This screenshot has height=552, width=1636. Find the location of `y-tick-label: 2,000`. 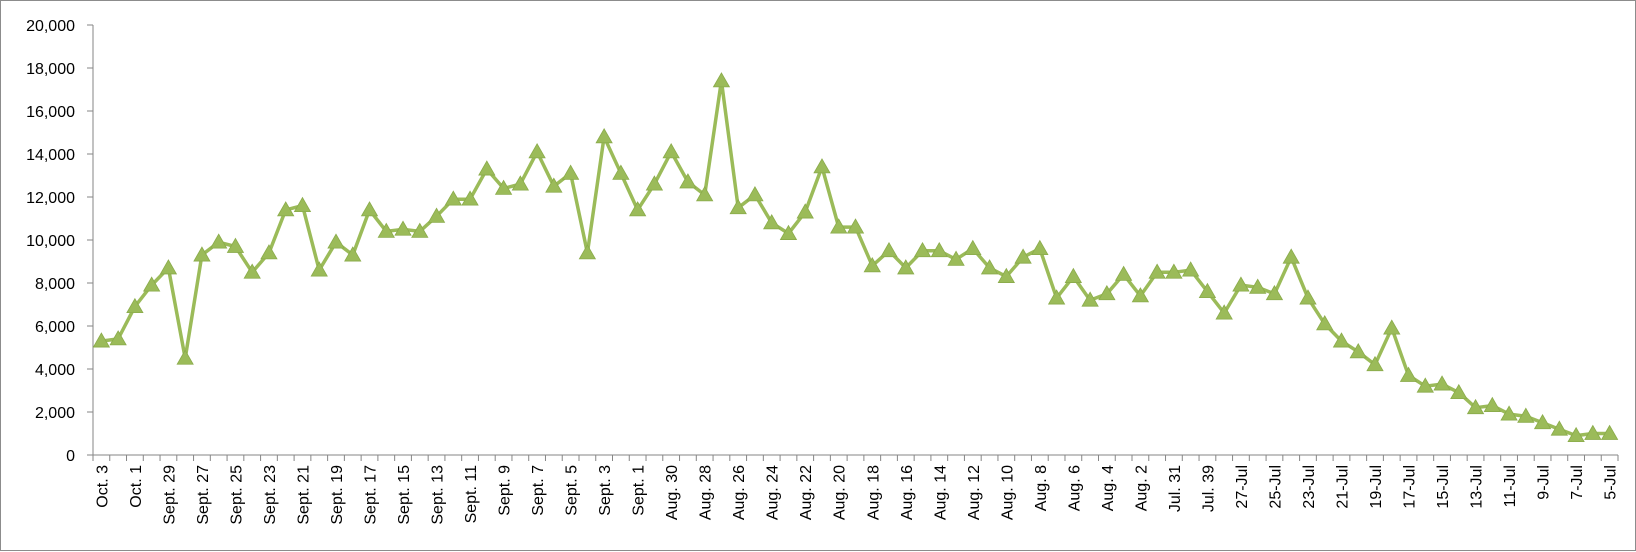

y-tick-label: 2,000 is located at coordinates (55, 413).